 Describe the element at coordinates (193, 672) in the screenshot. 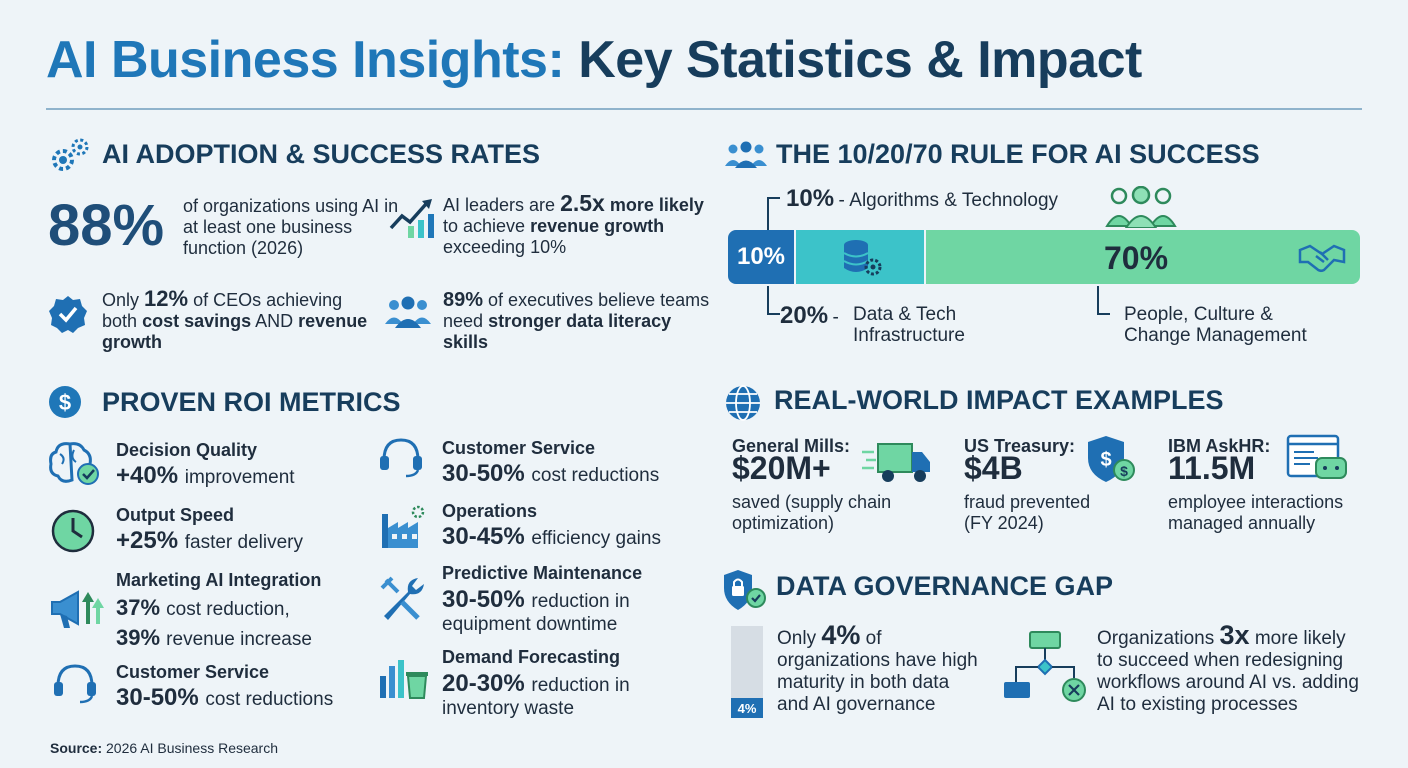

I see `roi-left-3-label: Customer Service` at that location.